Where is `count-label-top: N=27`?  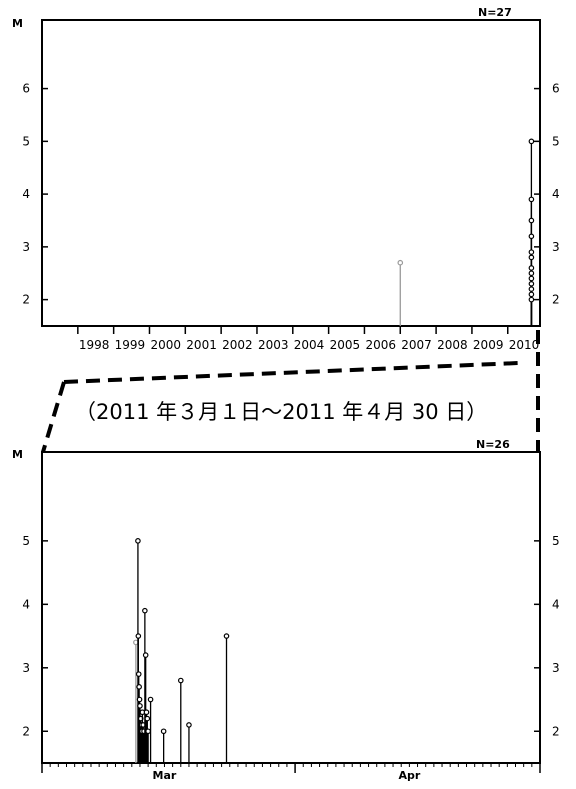
count-label-top: N=27 is located at coordinates (495, 12).